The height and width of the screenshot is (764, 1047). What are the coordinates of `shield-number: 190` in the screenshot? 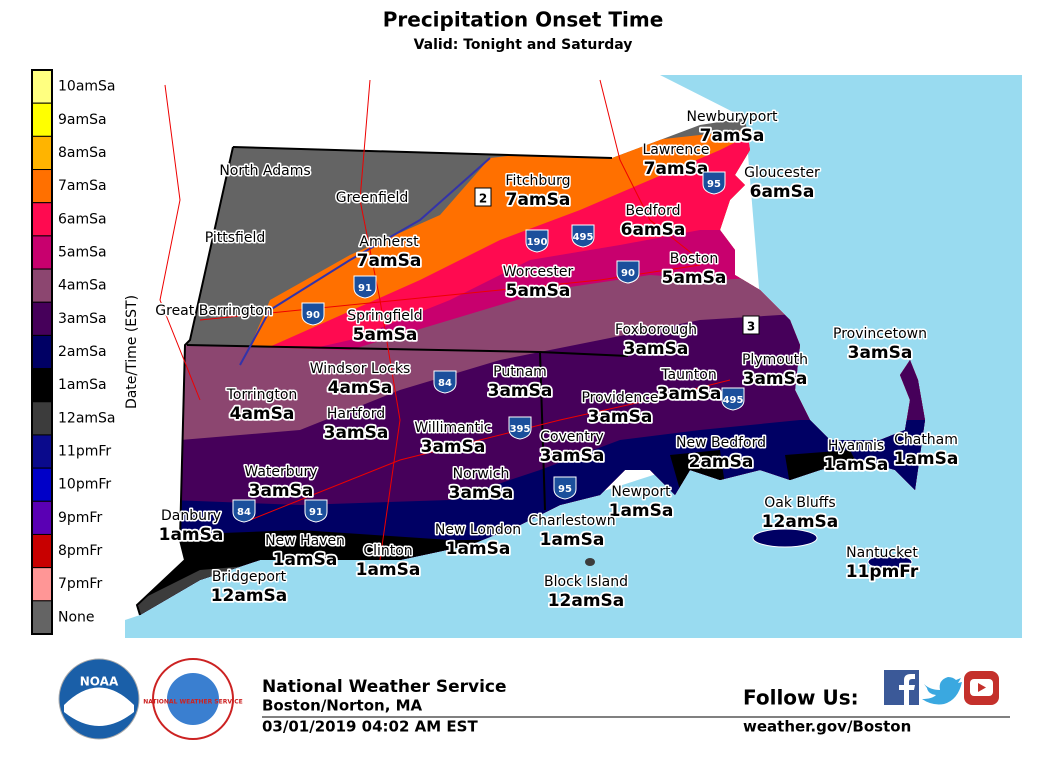 It's located at (537, 242).